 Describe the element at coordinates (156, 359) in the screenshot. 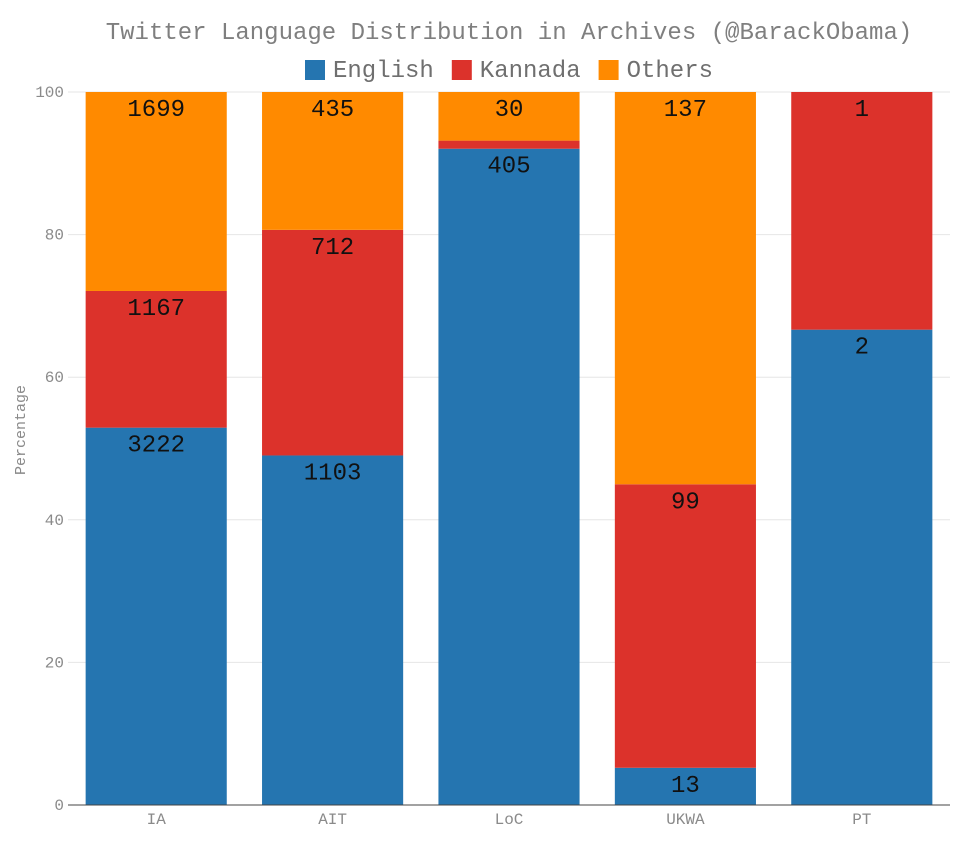

I see `bar-kannada-ia` at that location.